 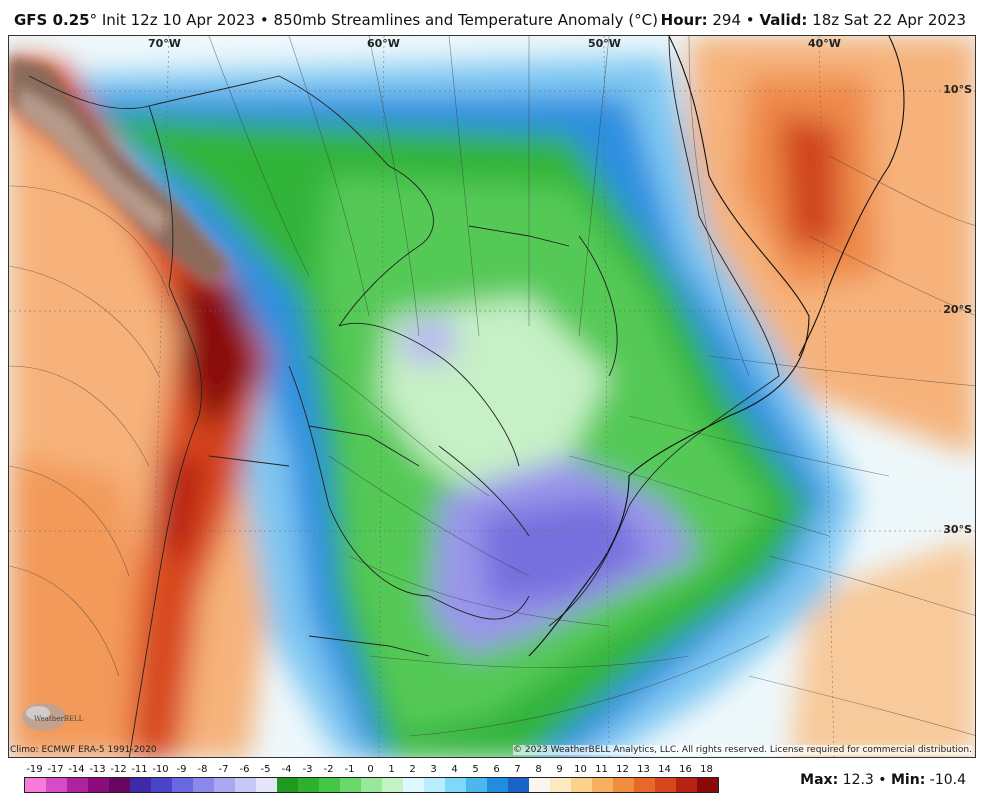 What do you see at coordinates (858, 780) in the screenshot?
I see `max-value: 12.3` at bounding box center [858, 780].